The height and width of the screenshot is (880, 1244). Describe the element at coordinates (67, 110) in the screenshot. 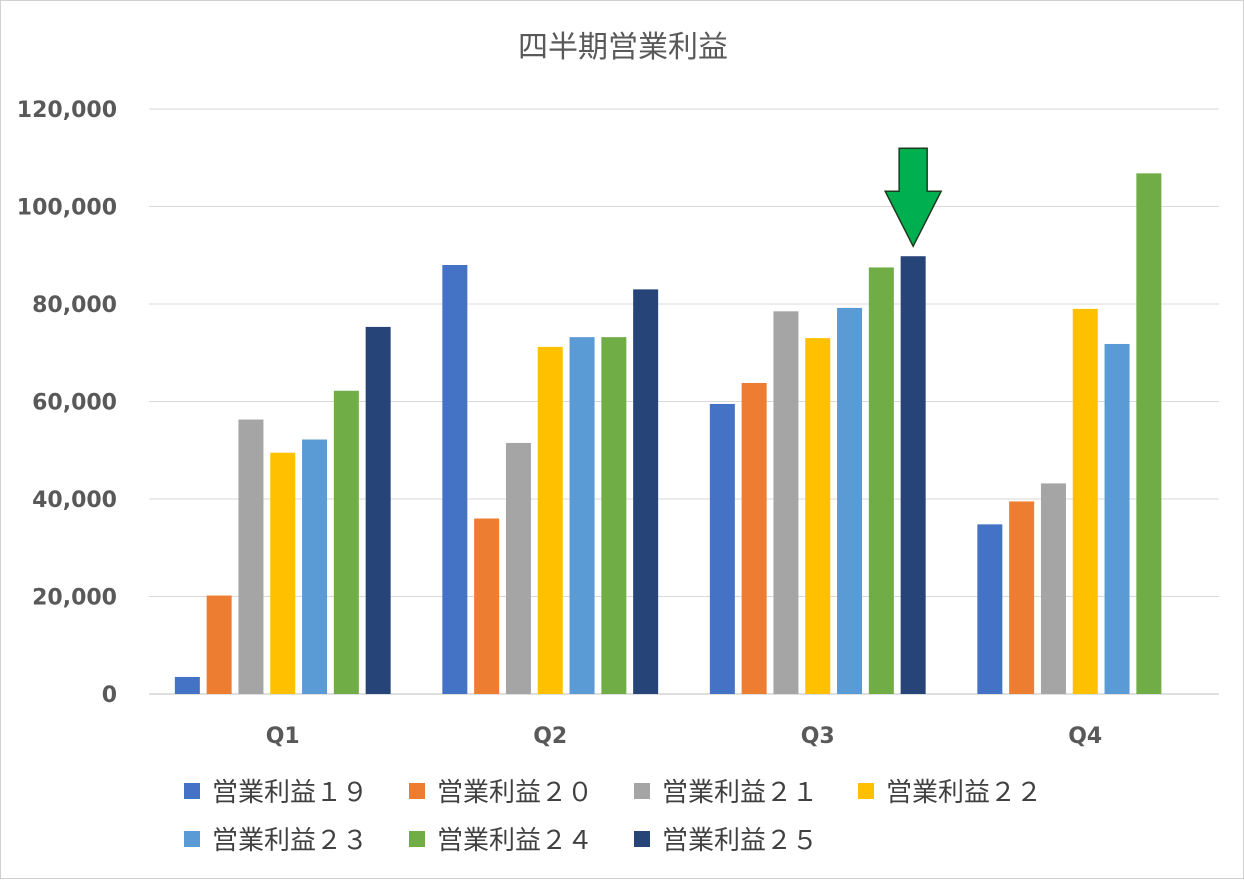

I see `y-tick-label: 120,000` at that location.